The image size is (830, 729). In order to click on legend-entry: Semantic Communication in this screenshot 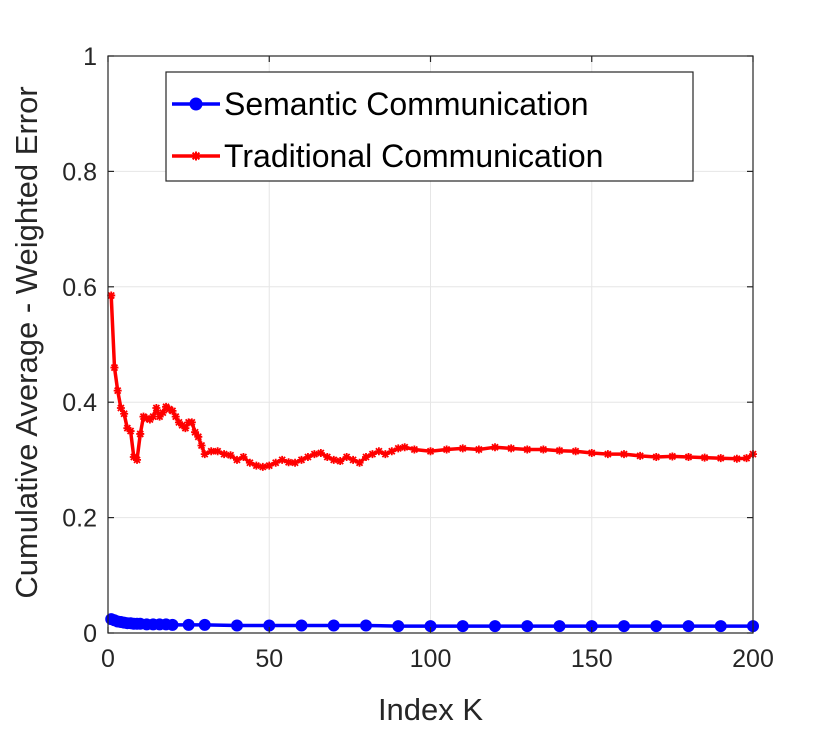, I will do `click(380, 104)`.